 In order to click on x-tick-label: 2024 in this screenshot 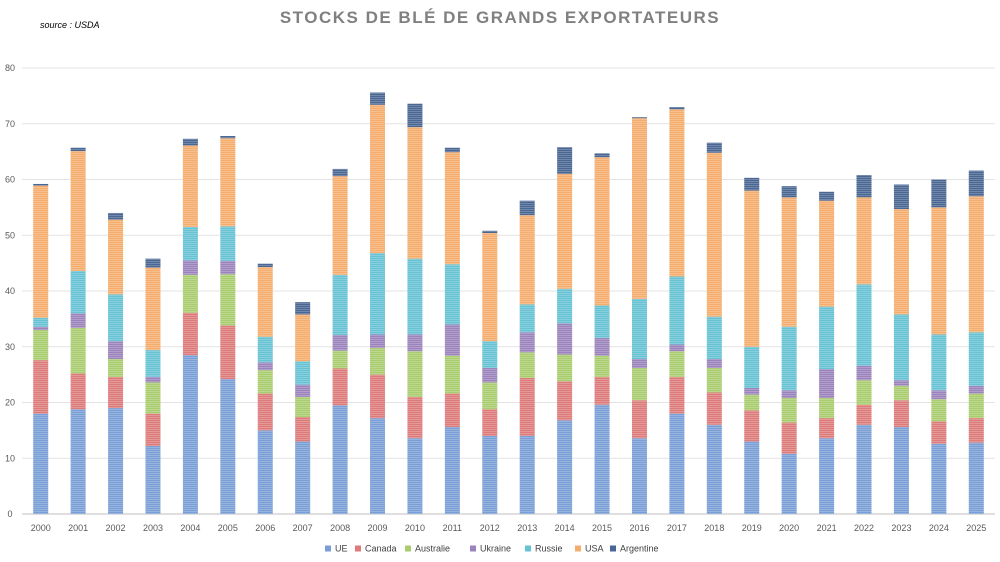, I will do `click(939, 528)`.